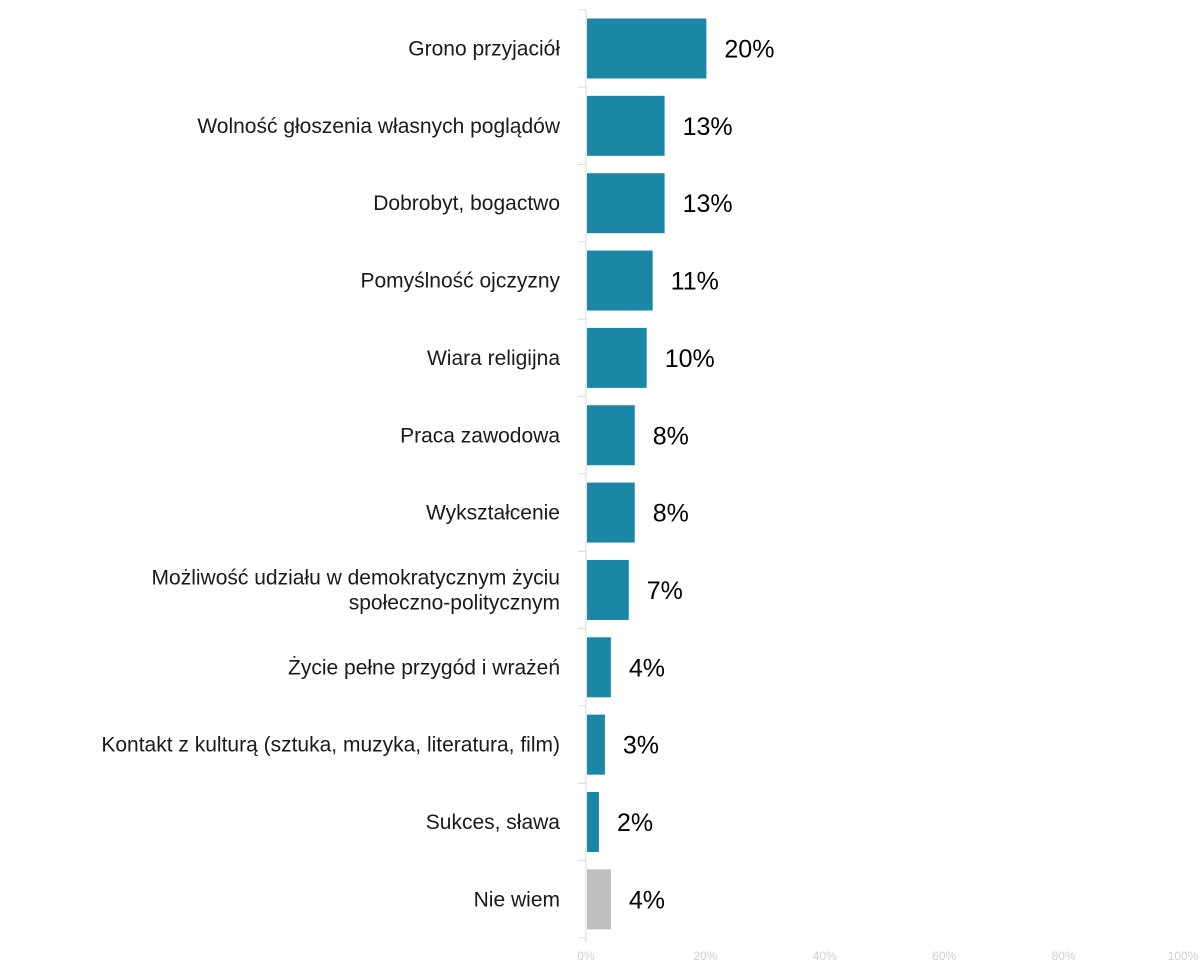 The image size is (1201, 963). I want to click on x-tick-label: 60%, so click(944, 956).